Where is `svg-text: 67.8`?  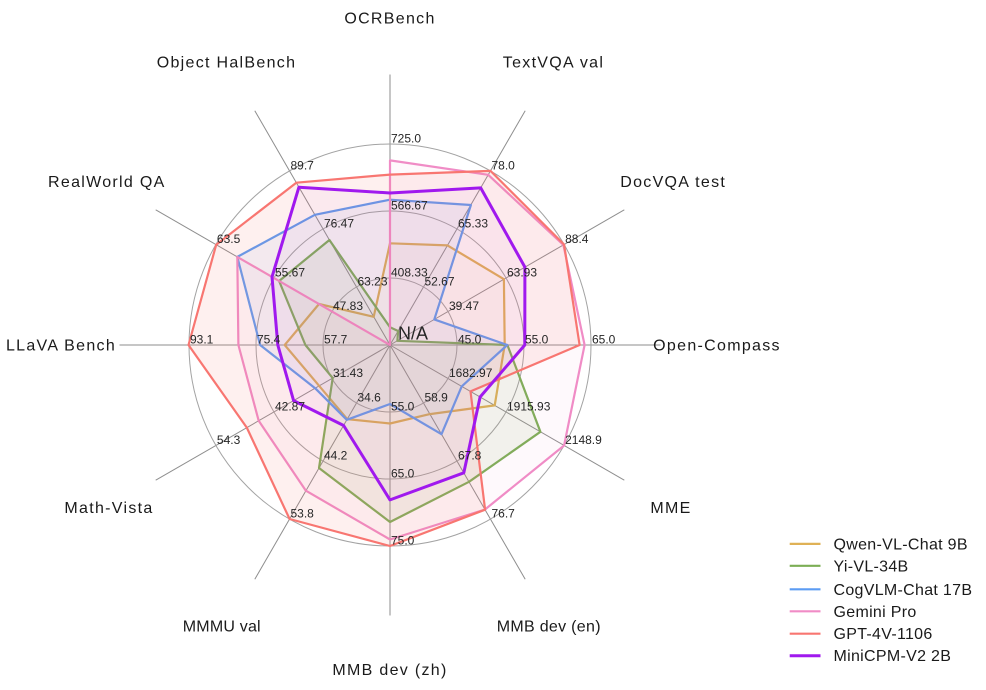 svg-text: 67.8 is located at coordinates (470, 456).